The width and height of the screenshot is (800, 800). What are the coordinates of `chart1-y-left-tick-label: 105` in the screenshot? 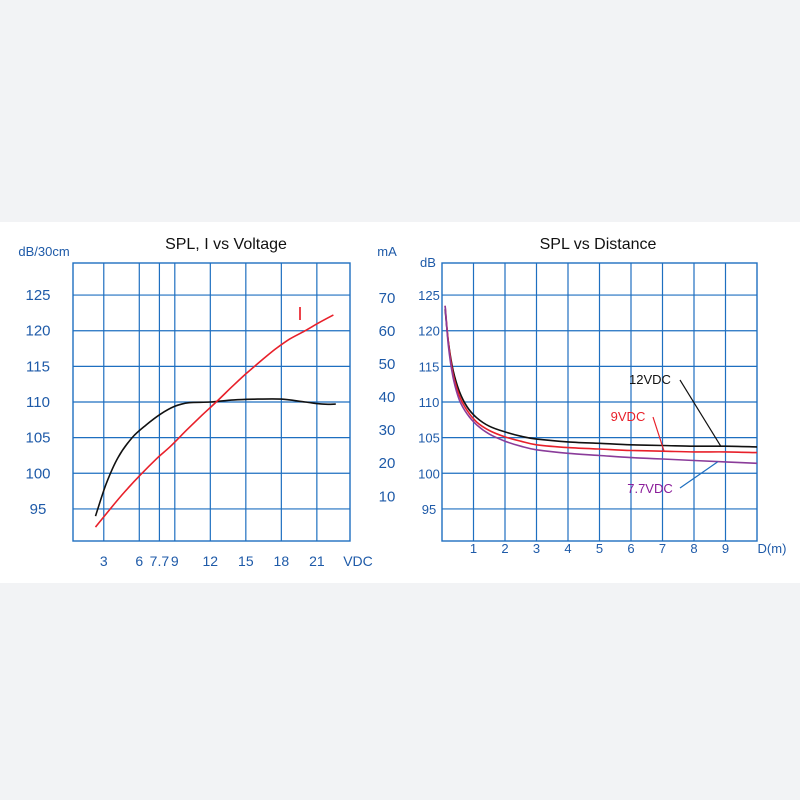 It's located at (37, 438).